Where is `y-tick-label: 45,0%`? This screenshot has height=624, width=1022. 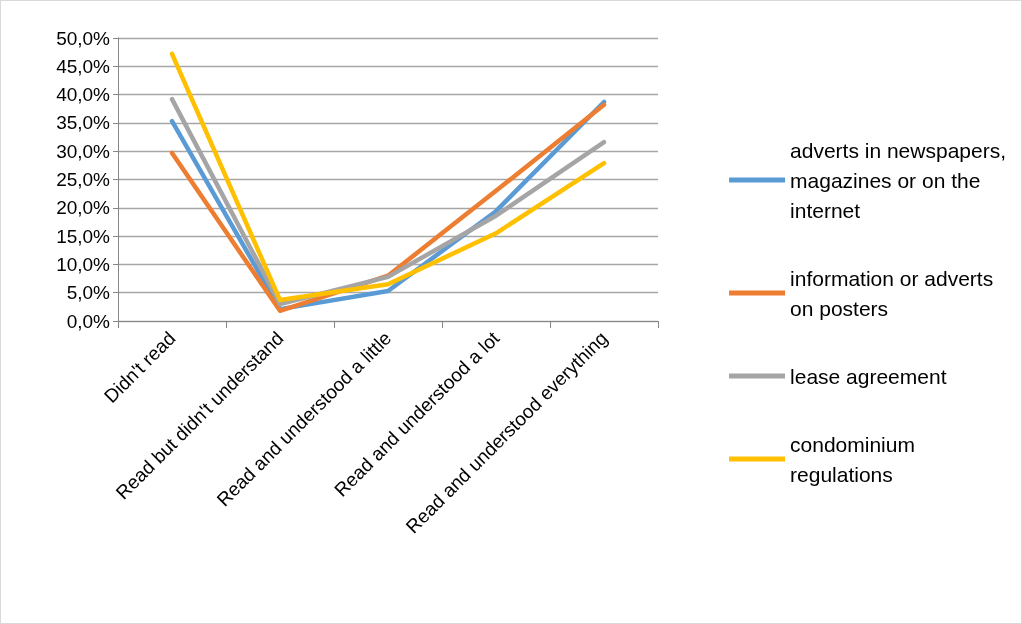 y-tick-label: 45,0% is located at coordinates (83, 66).